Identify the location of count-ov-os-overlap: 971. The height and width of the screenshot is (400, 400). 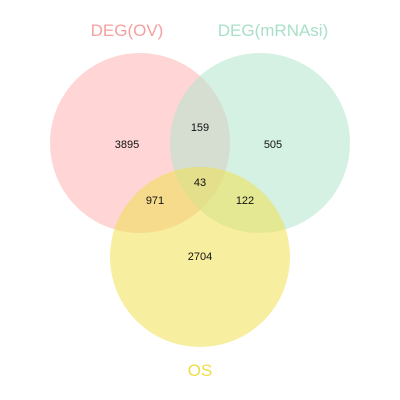
(155, 201).